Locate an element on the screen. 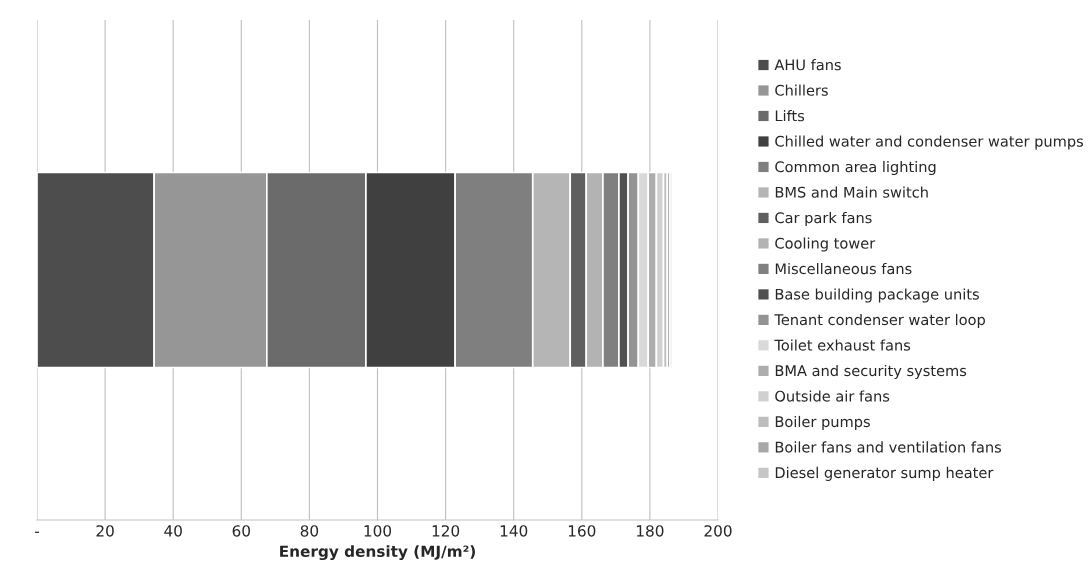  legend-label: Chillers is located at coordinates (801, 90).